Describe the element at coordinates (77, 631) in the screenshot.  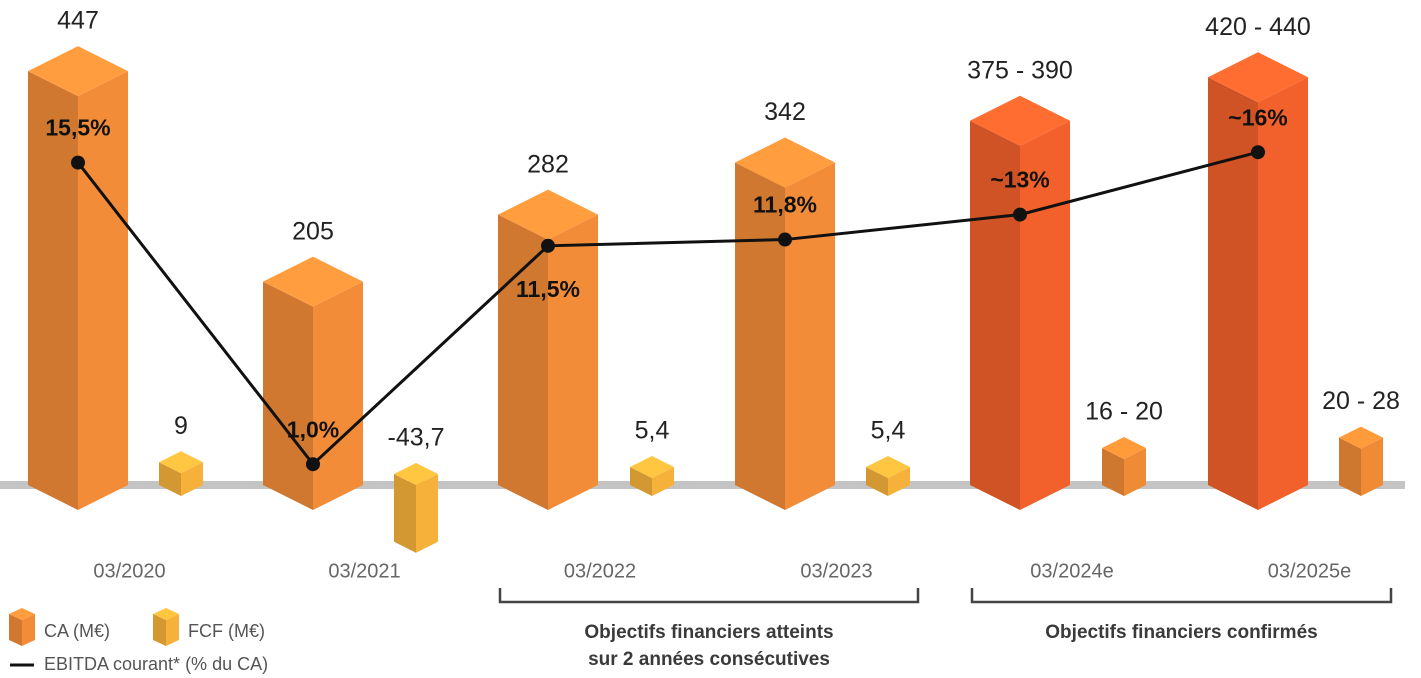
I see `legend-label: CA (M€)` at that location.